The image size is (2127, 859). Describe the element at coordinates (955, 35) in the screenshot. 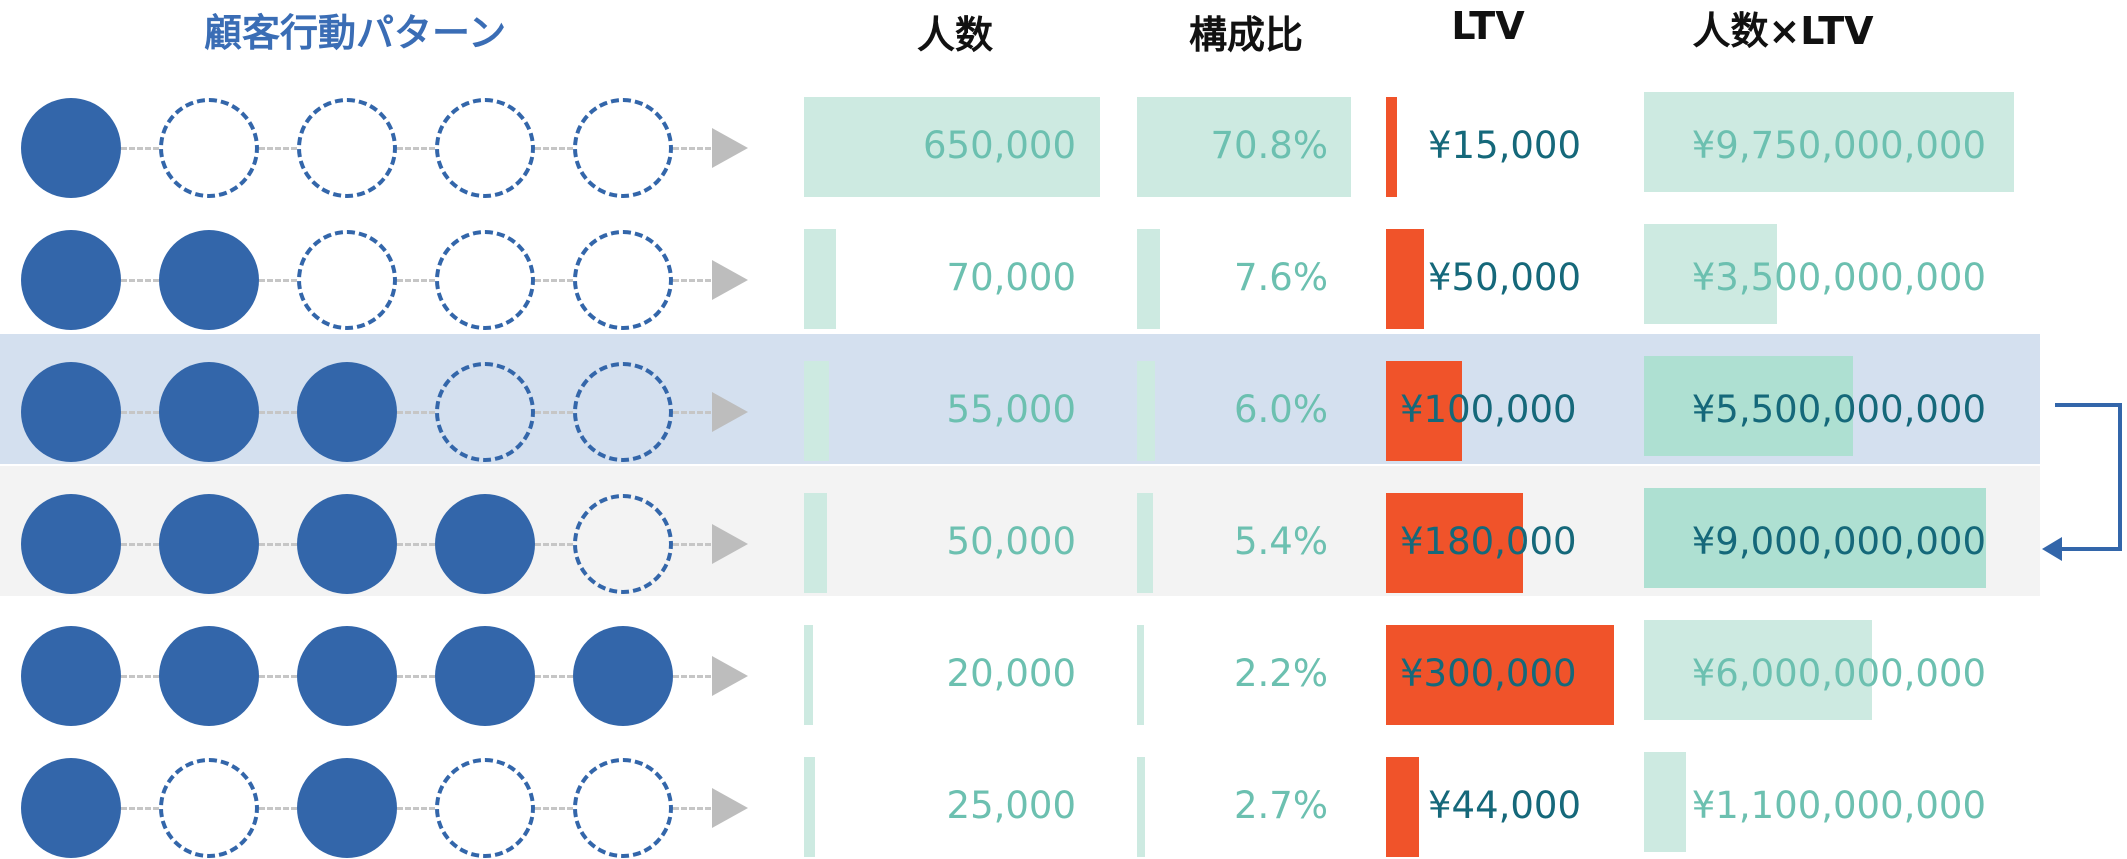

I see `header-count: 人数` at that location.